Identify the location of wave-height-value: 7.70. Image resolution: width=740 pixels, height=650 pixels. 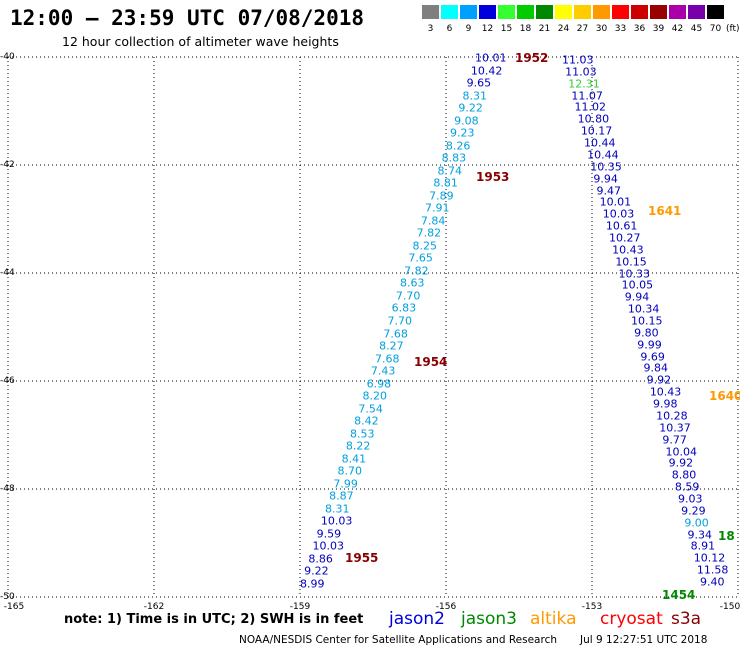
(408, 296).